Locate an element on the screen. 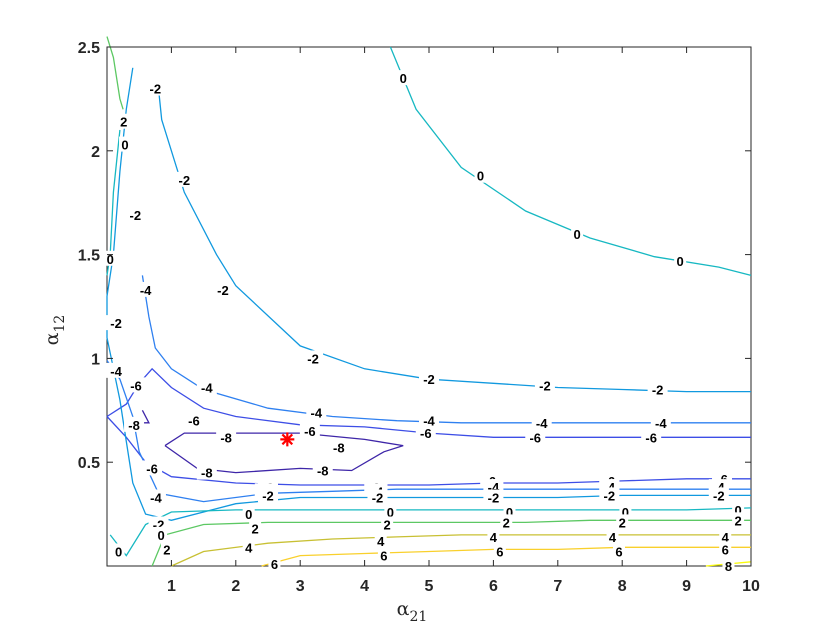  x-tick-label: 10 is located at coordinates (751, 586).